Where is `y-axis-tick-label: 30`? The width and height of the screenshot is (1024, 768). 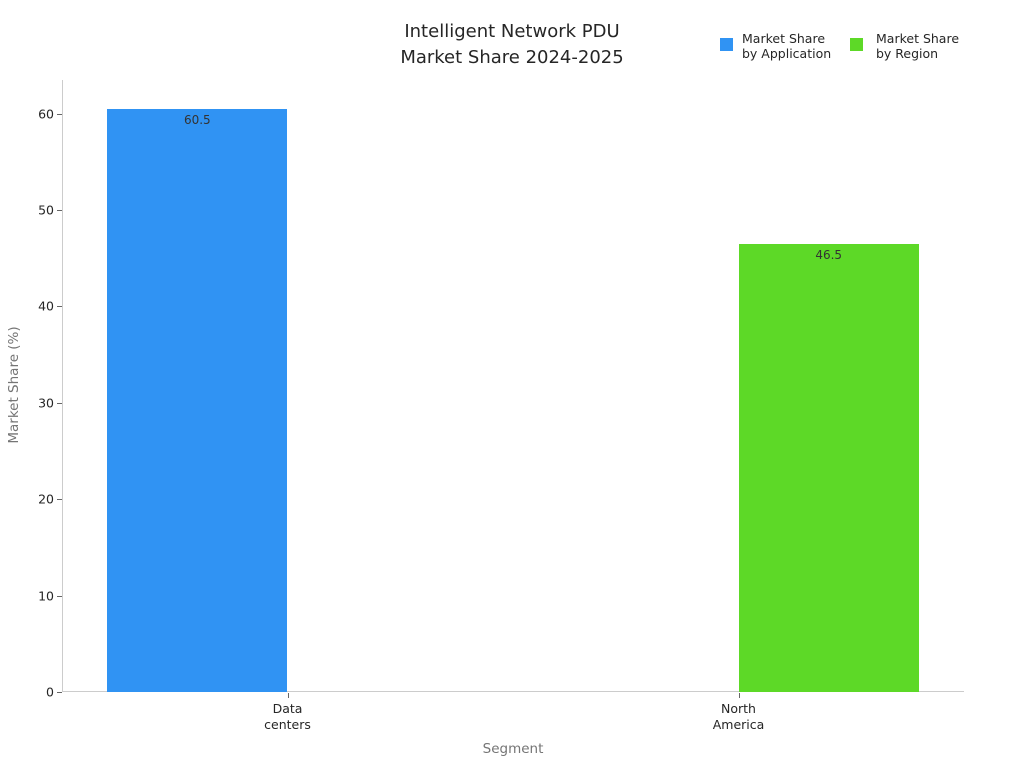
y-axis-tick-label: 30 is located at coordinates (46, 403).